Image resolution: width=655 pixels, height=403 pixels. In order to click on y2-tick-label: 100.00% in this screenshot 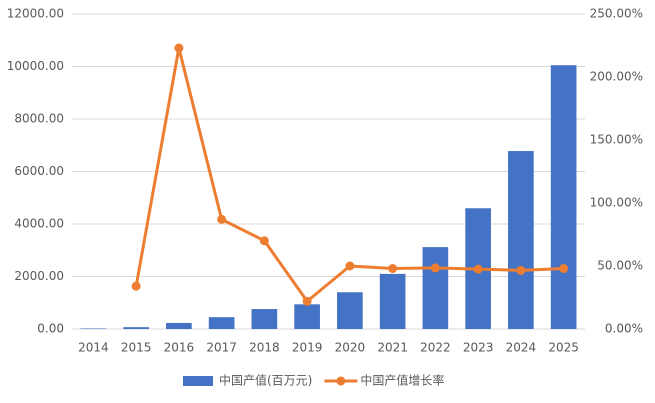, I will do `click(616, 203)`.